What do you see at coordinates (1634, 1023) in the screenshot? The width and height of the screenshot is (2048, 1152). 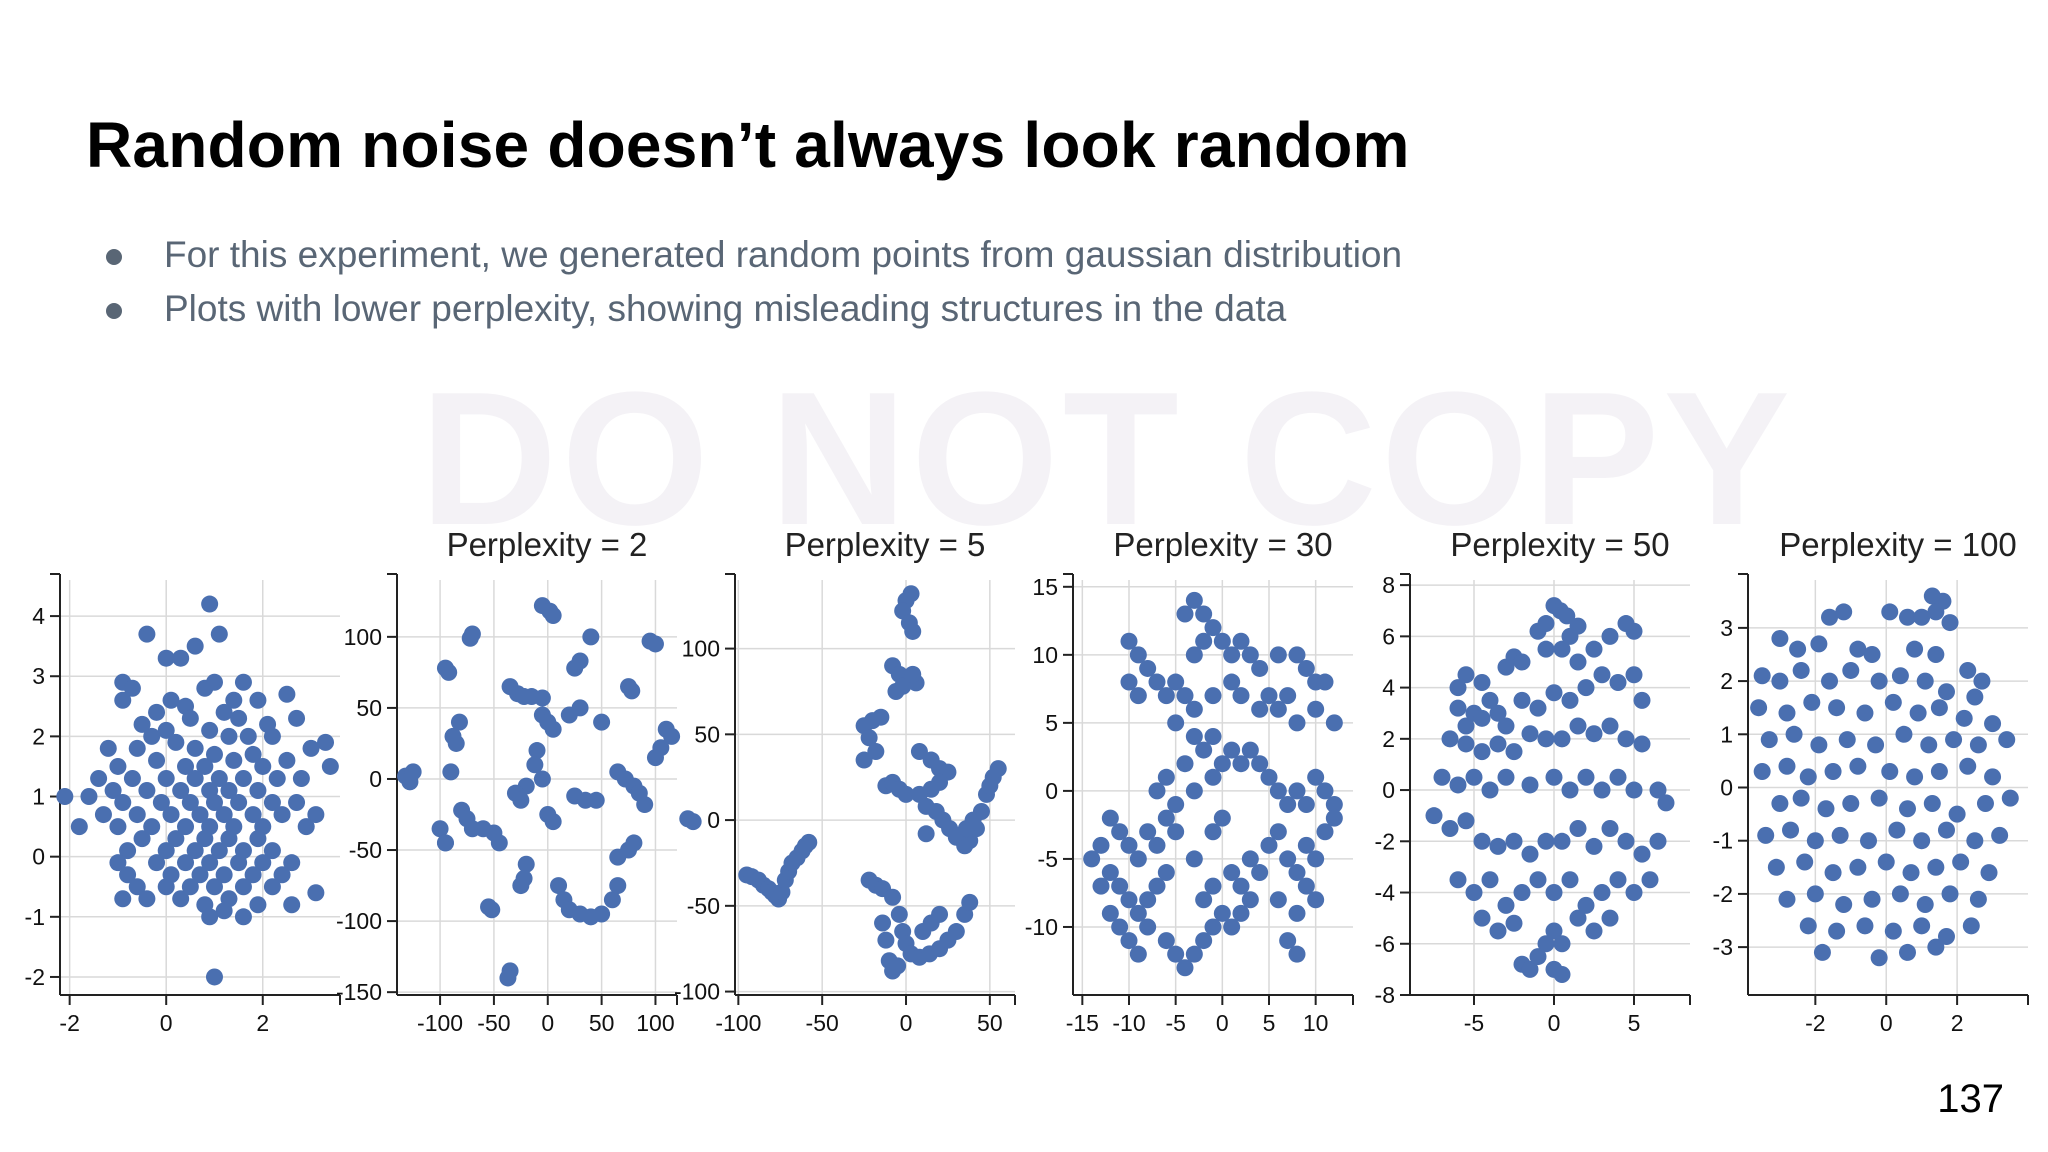 I see `chart-5-xtick-label-2: 5` at bounding box center [1634, 1023].